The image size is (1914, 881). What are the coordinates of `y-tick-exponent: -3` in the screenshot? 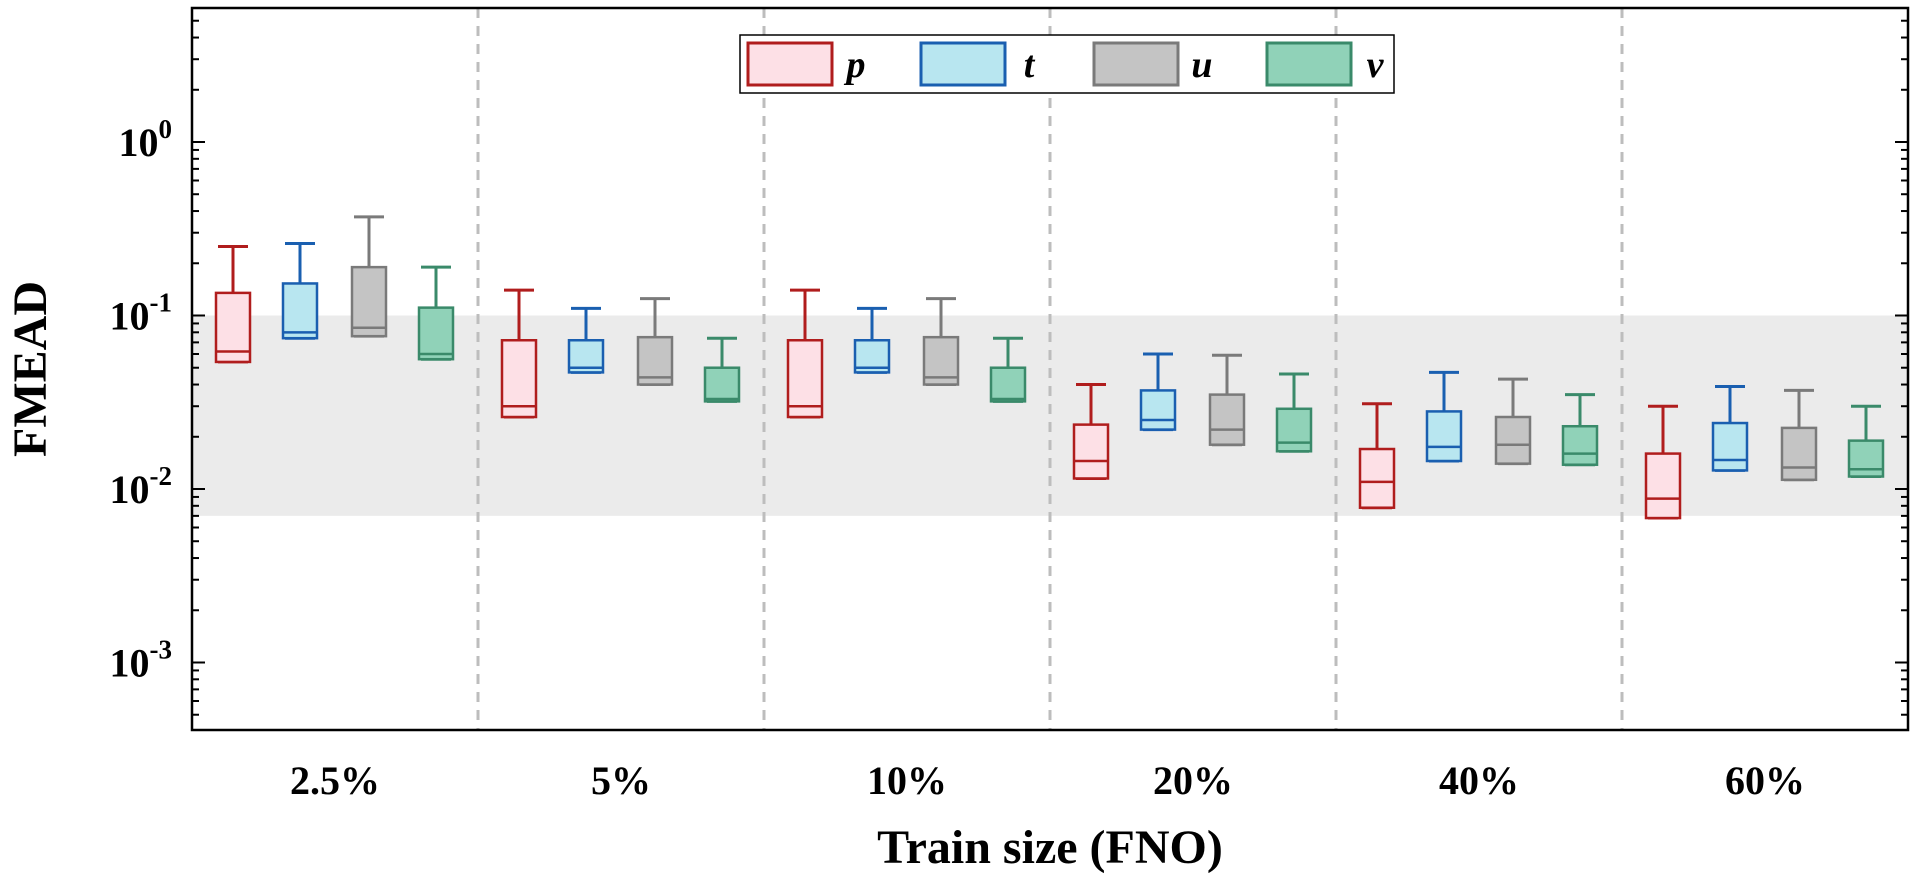 It's located at (161, 650).